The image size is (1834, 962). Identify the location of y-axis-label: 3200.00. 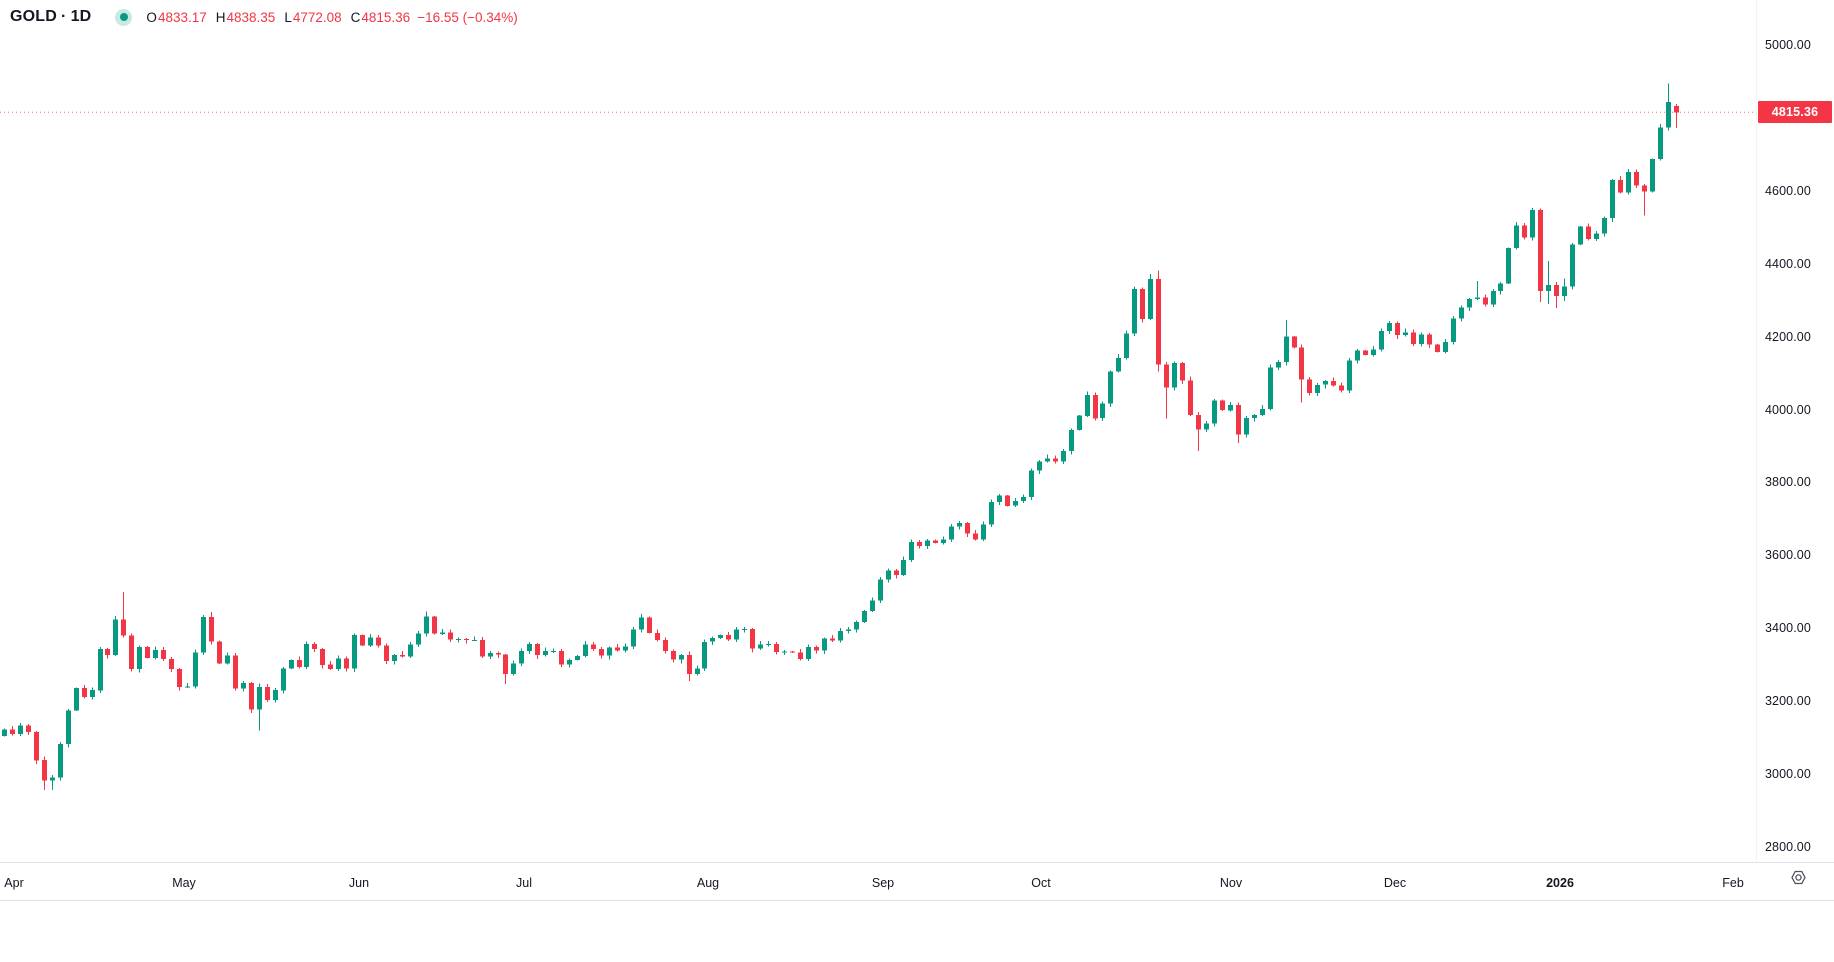
(1788, 701).